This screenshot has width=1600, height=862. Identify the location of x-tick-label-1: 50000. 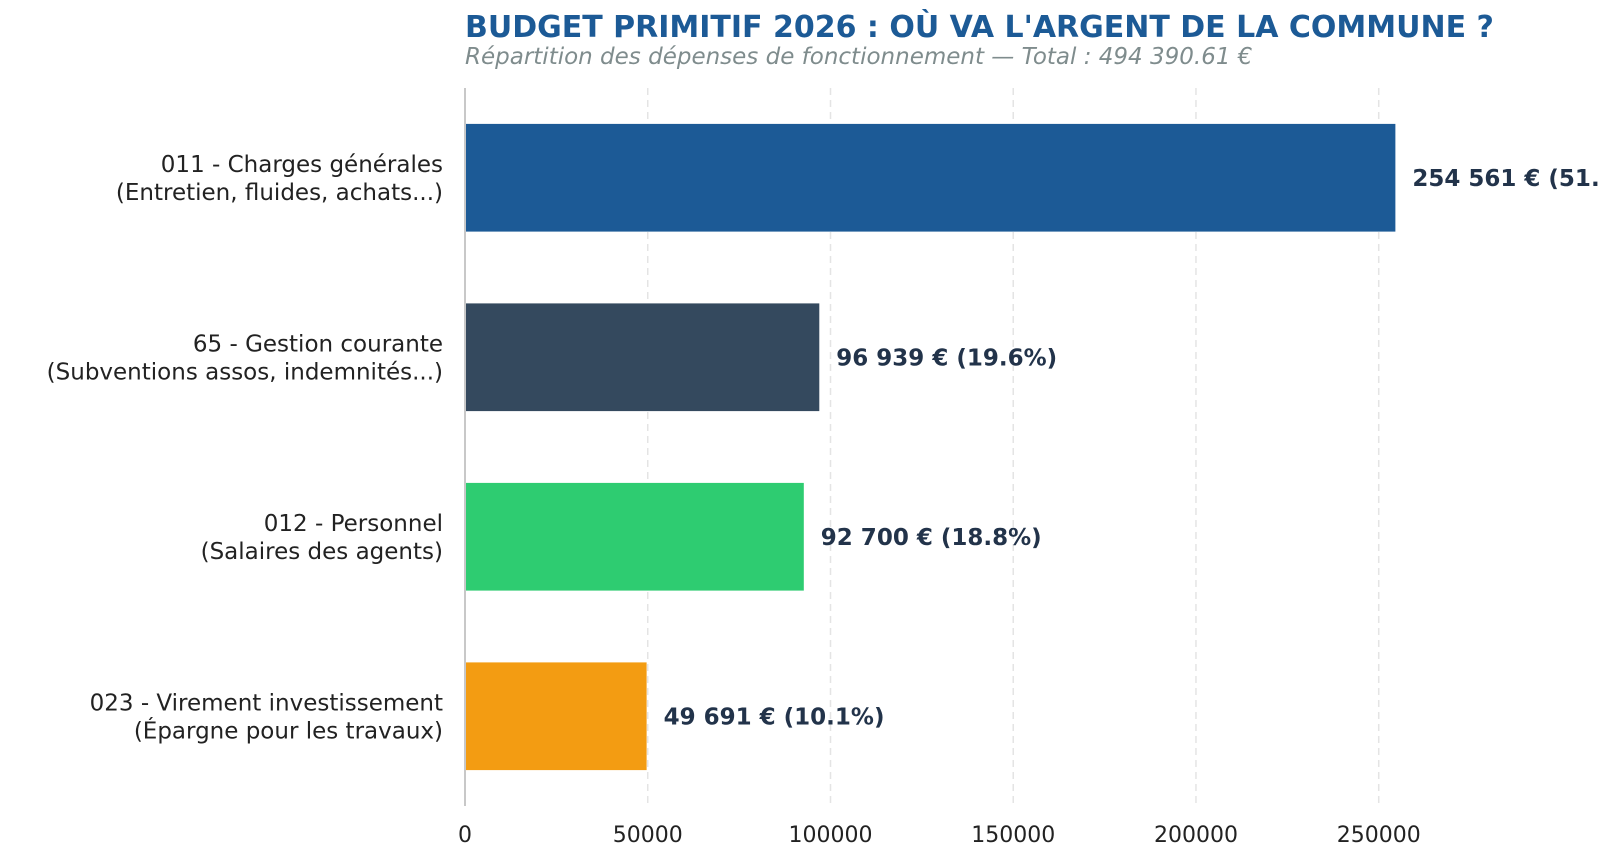
(648, 835).